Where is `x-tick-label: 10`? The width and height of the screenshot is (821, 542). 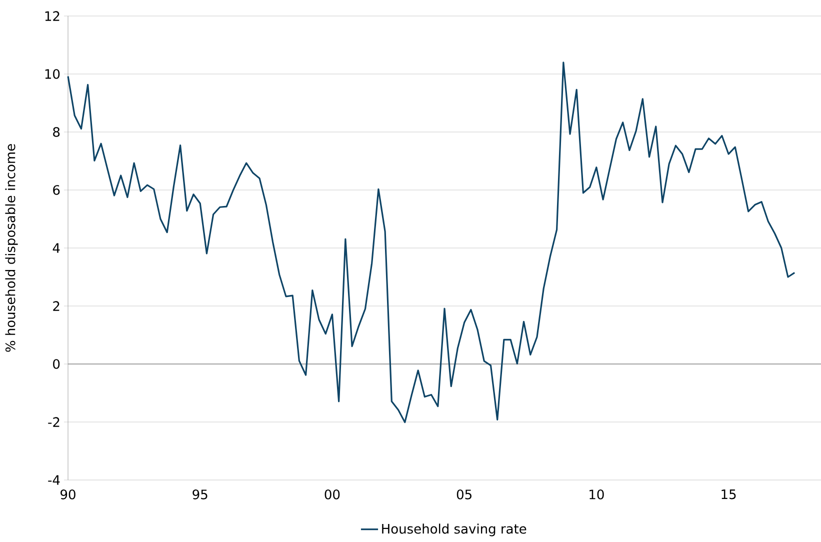
x-tick-label: 10 is located at coordinates (597, 495).